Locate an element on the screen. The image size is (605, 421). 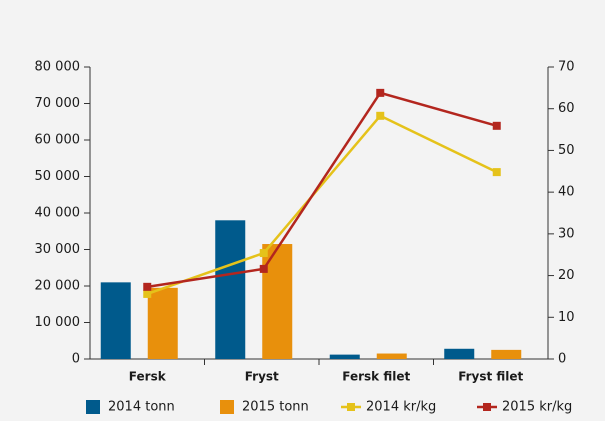
y2-tick-label: 30 is located at coordinates (566, 233).